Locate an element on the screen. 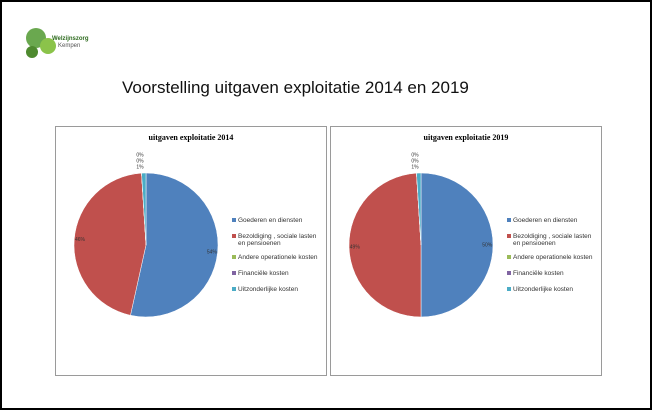  logo-text: Kempen is located at coordinates (69, 46).